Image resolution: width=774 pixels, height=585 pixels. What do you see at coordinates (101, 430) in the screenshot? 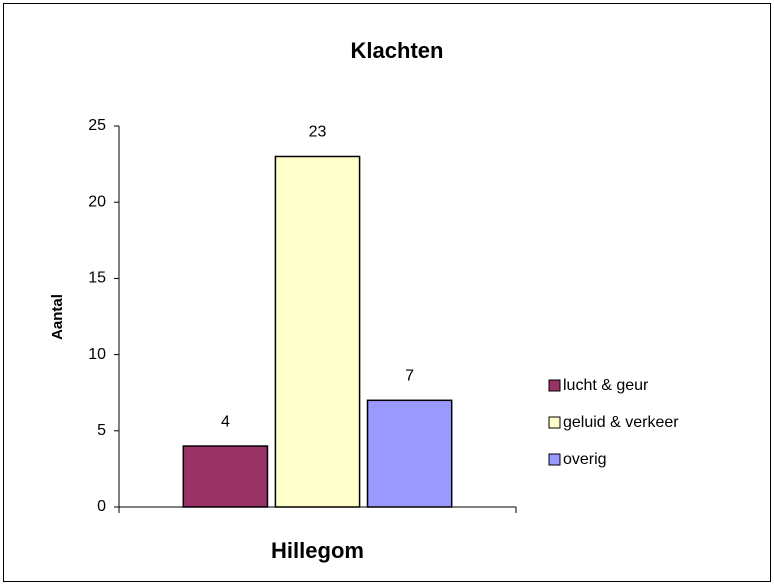
I see `y-tick-label: 5` at bounding box center [101, 430].